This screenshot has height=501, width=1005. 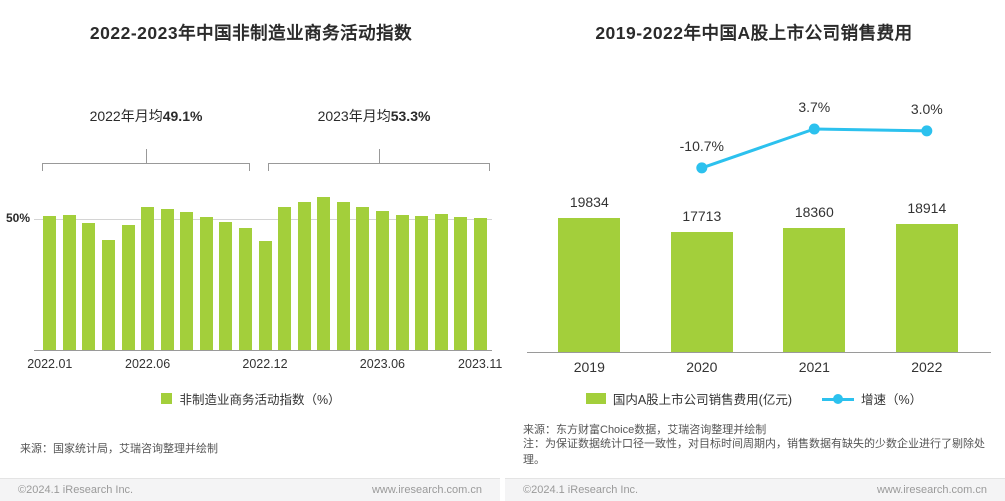 I want to click on line-dot-2021, so click(x=814, y=129).